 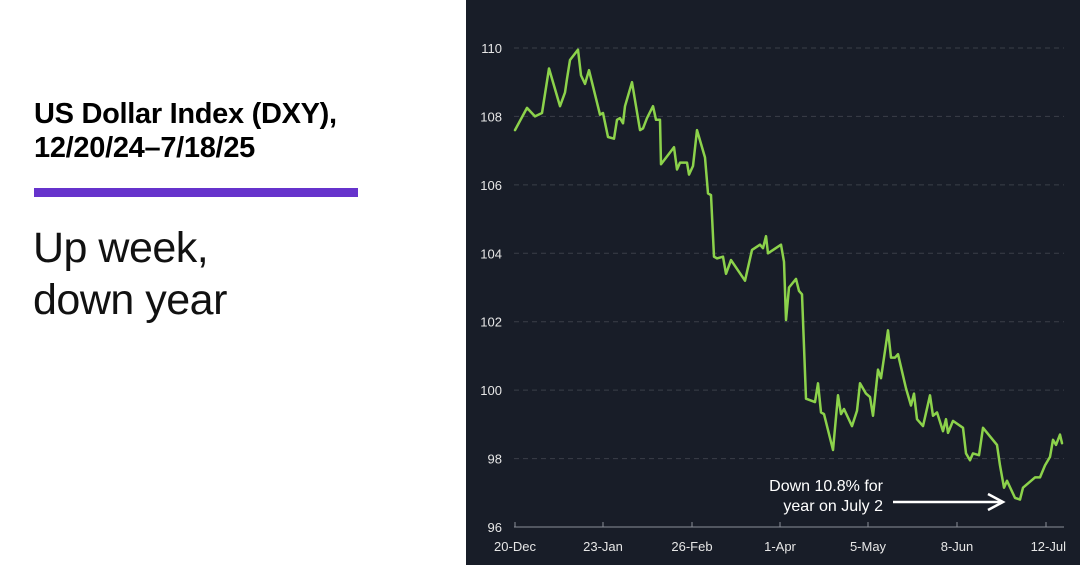 I want to click on x-tick-label: 12-Jul, so click(x=1049, y=546).